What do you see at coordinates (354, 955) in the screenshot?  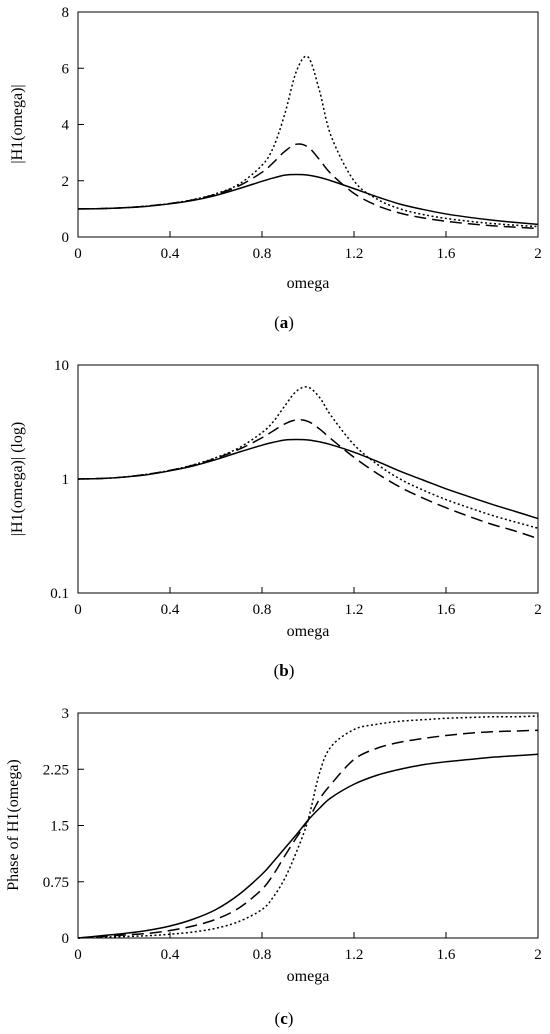 I see `x-tick-label-c: 1.2` at bounding box center [354, 955].